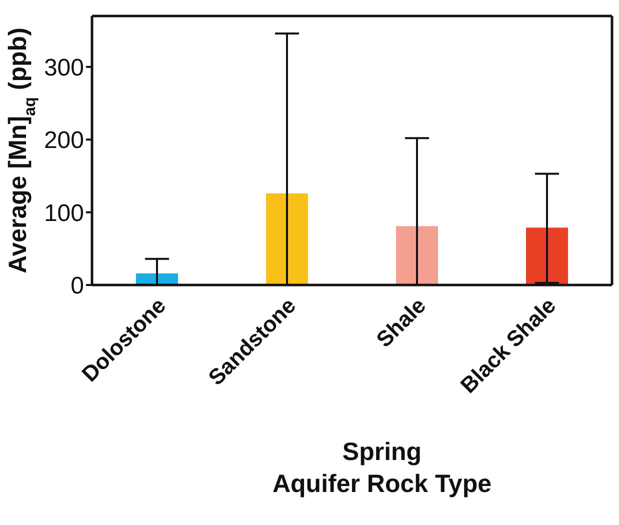 This screenshot has height=525, width=619. Describe the element at coordinates (64, 140) in the screenshot. I see `y-tick-label: 200` at that location.